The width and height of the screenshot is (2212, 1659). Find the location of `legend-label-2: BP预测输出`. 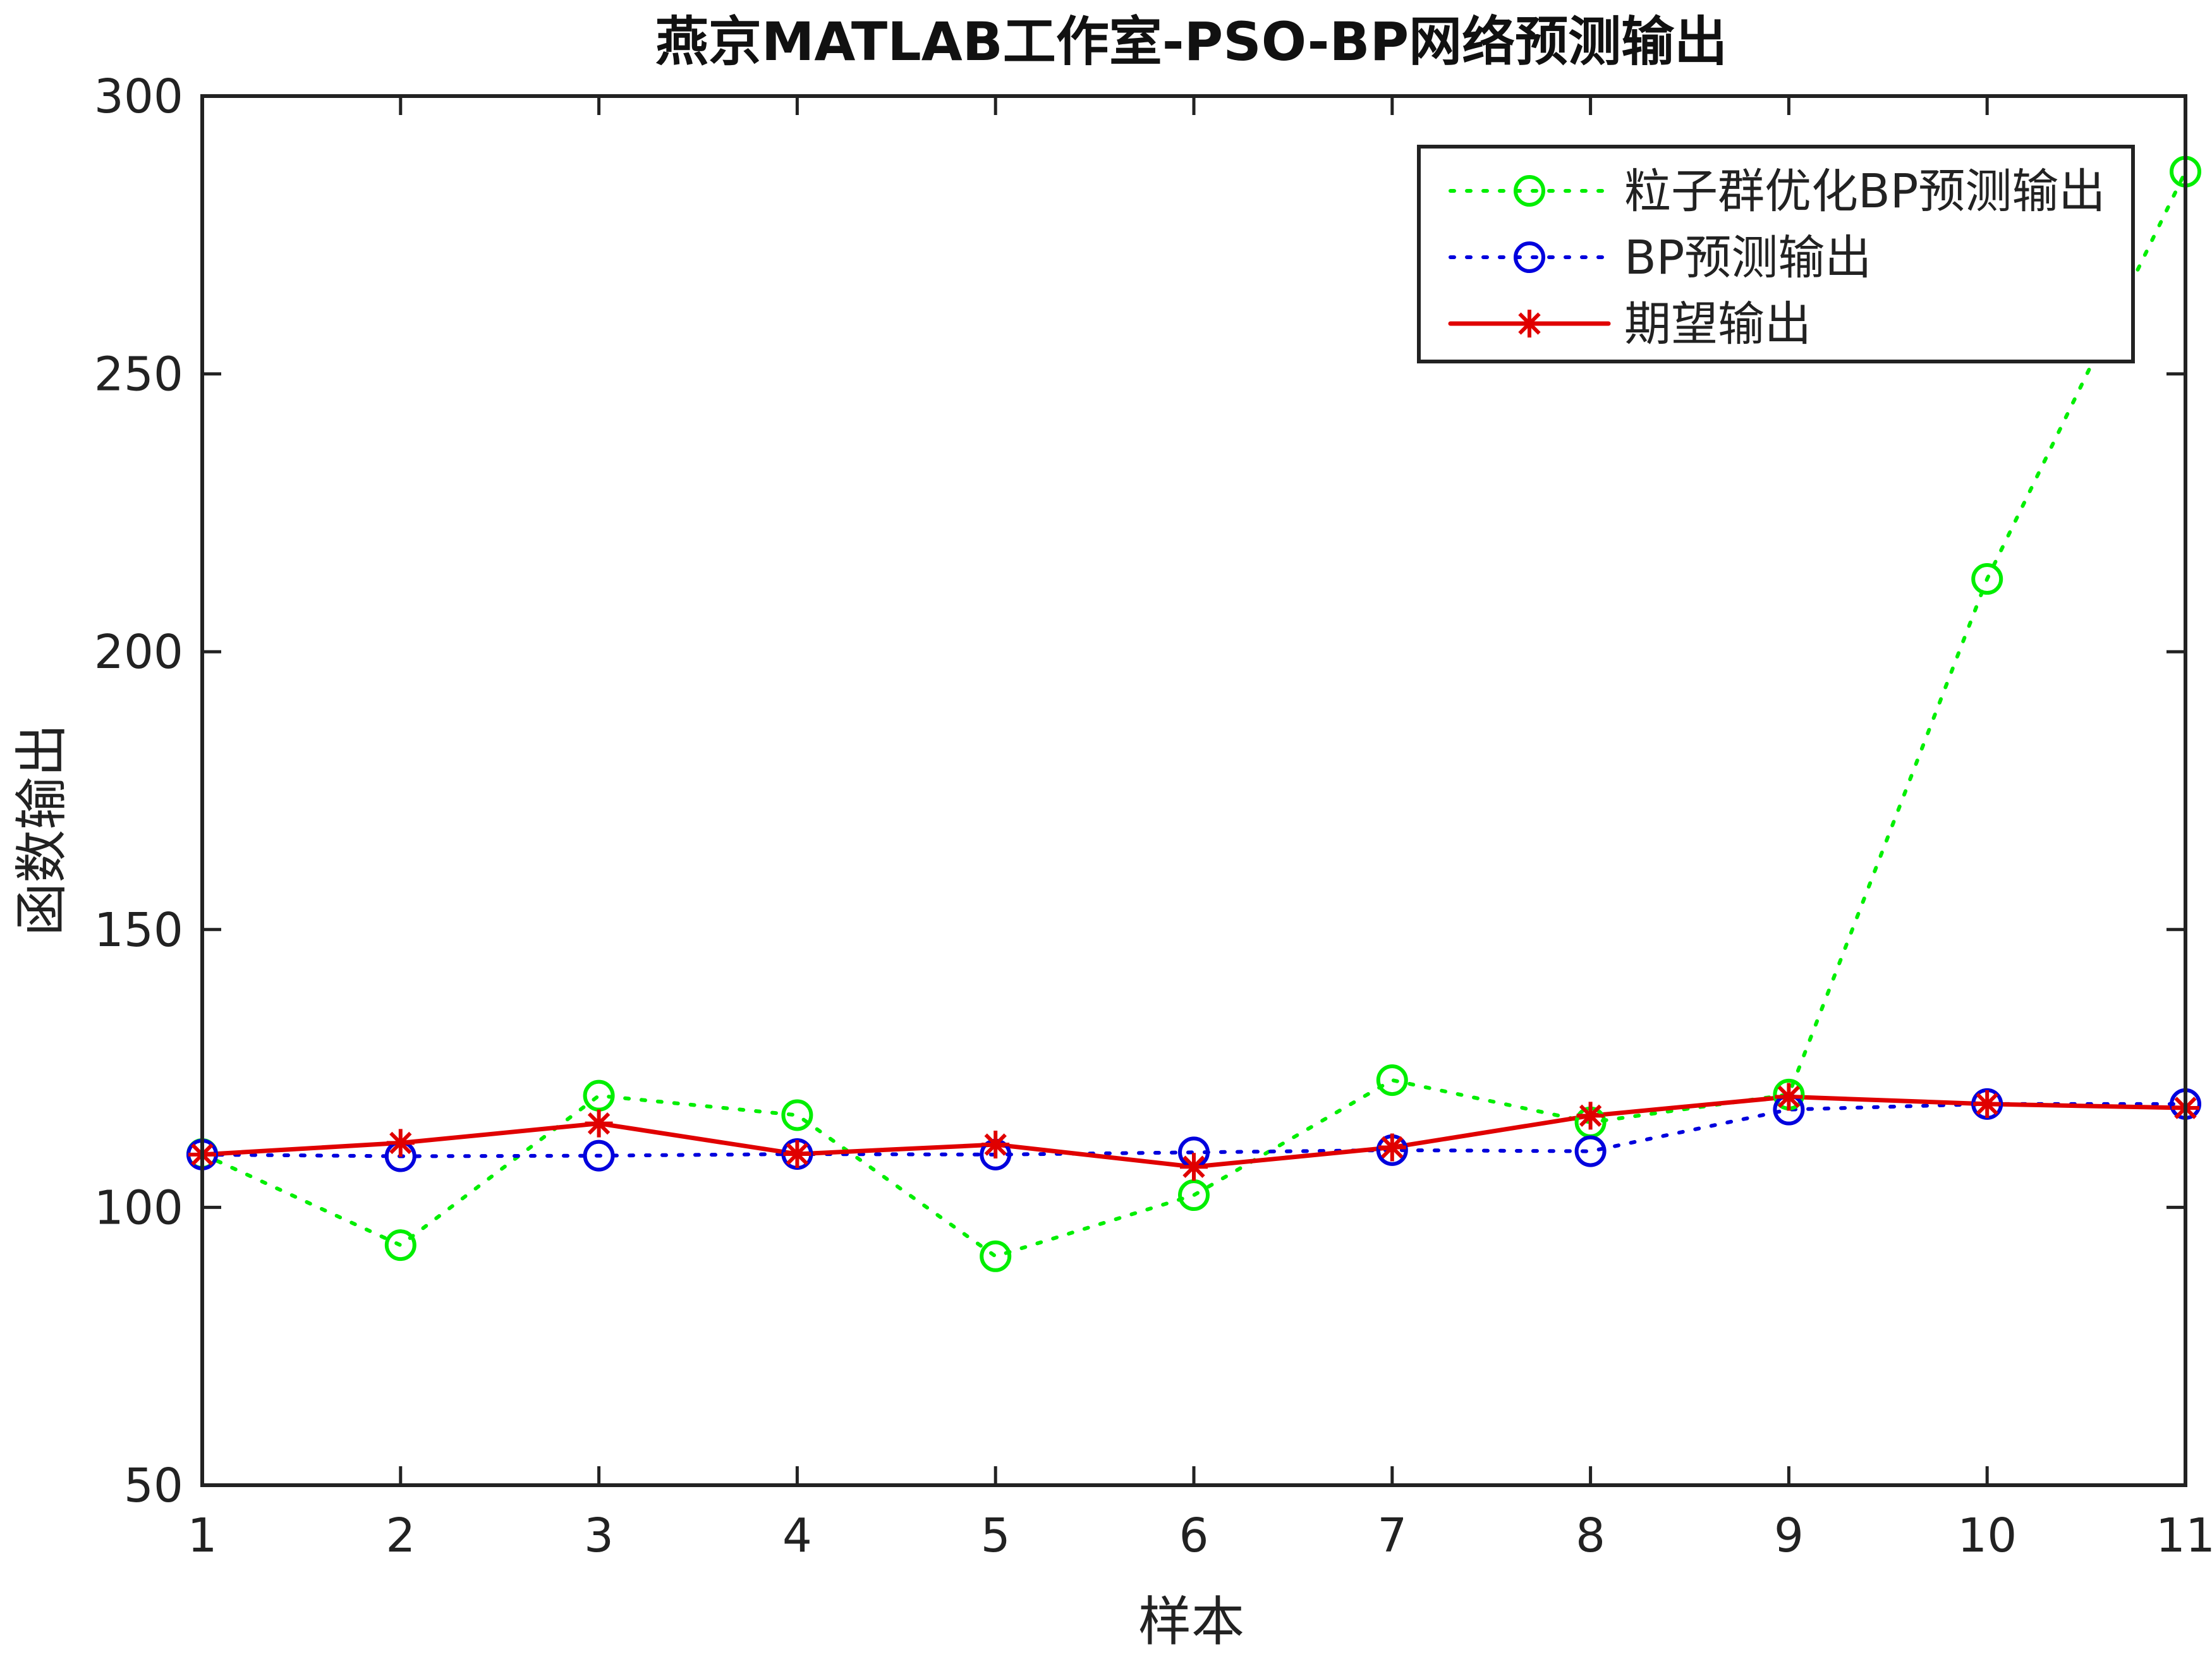

legend-label-2: BP预测输出 is located at coordinates (1747, 258).